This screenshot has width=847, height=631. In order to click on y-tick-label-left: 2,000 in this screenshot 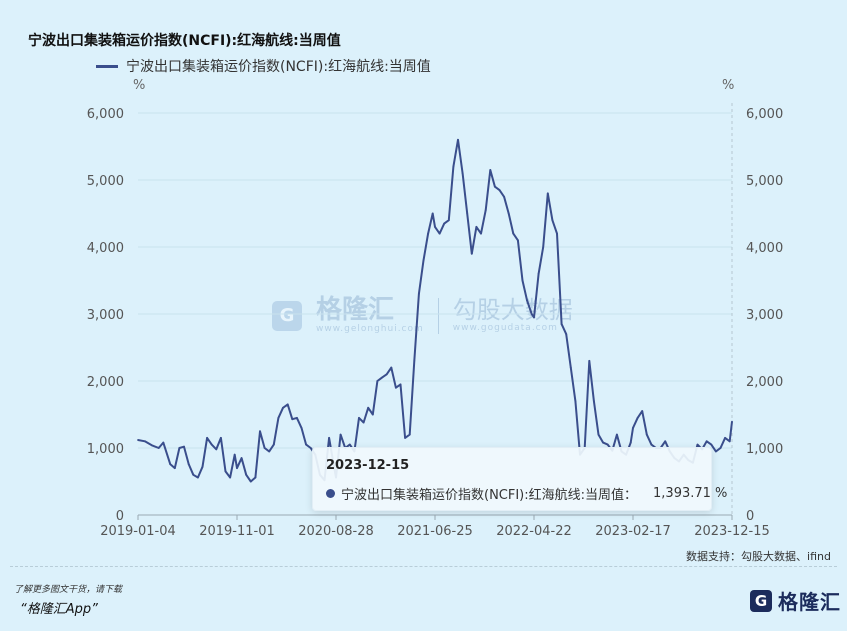, I will do `click(105, 382)`.